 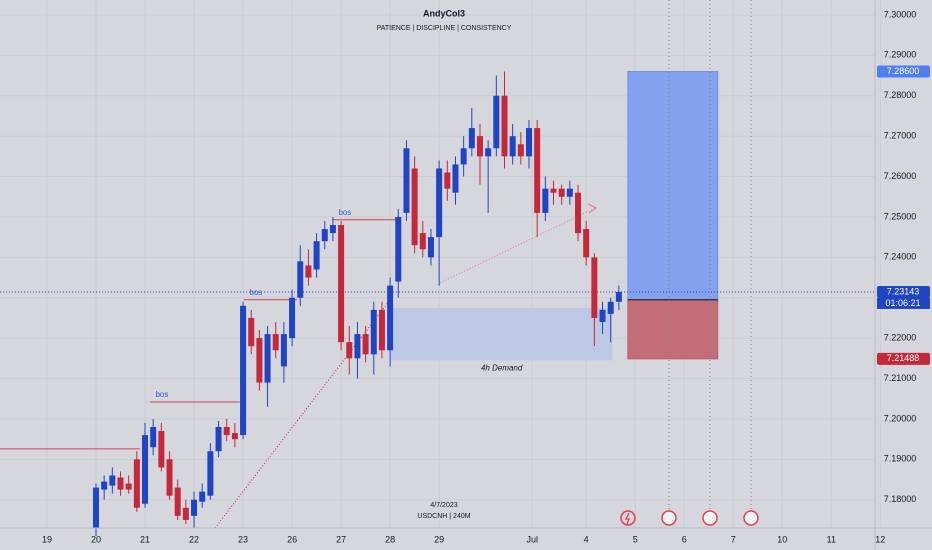 What do you see at coordinates (684, 539) in the screenshot?
I see `x-tick-label: 6` at bounding box center [684, 539].